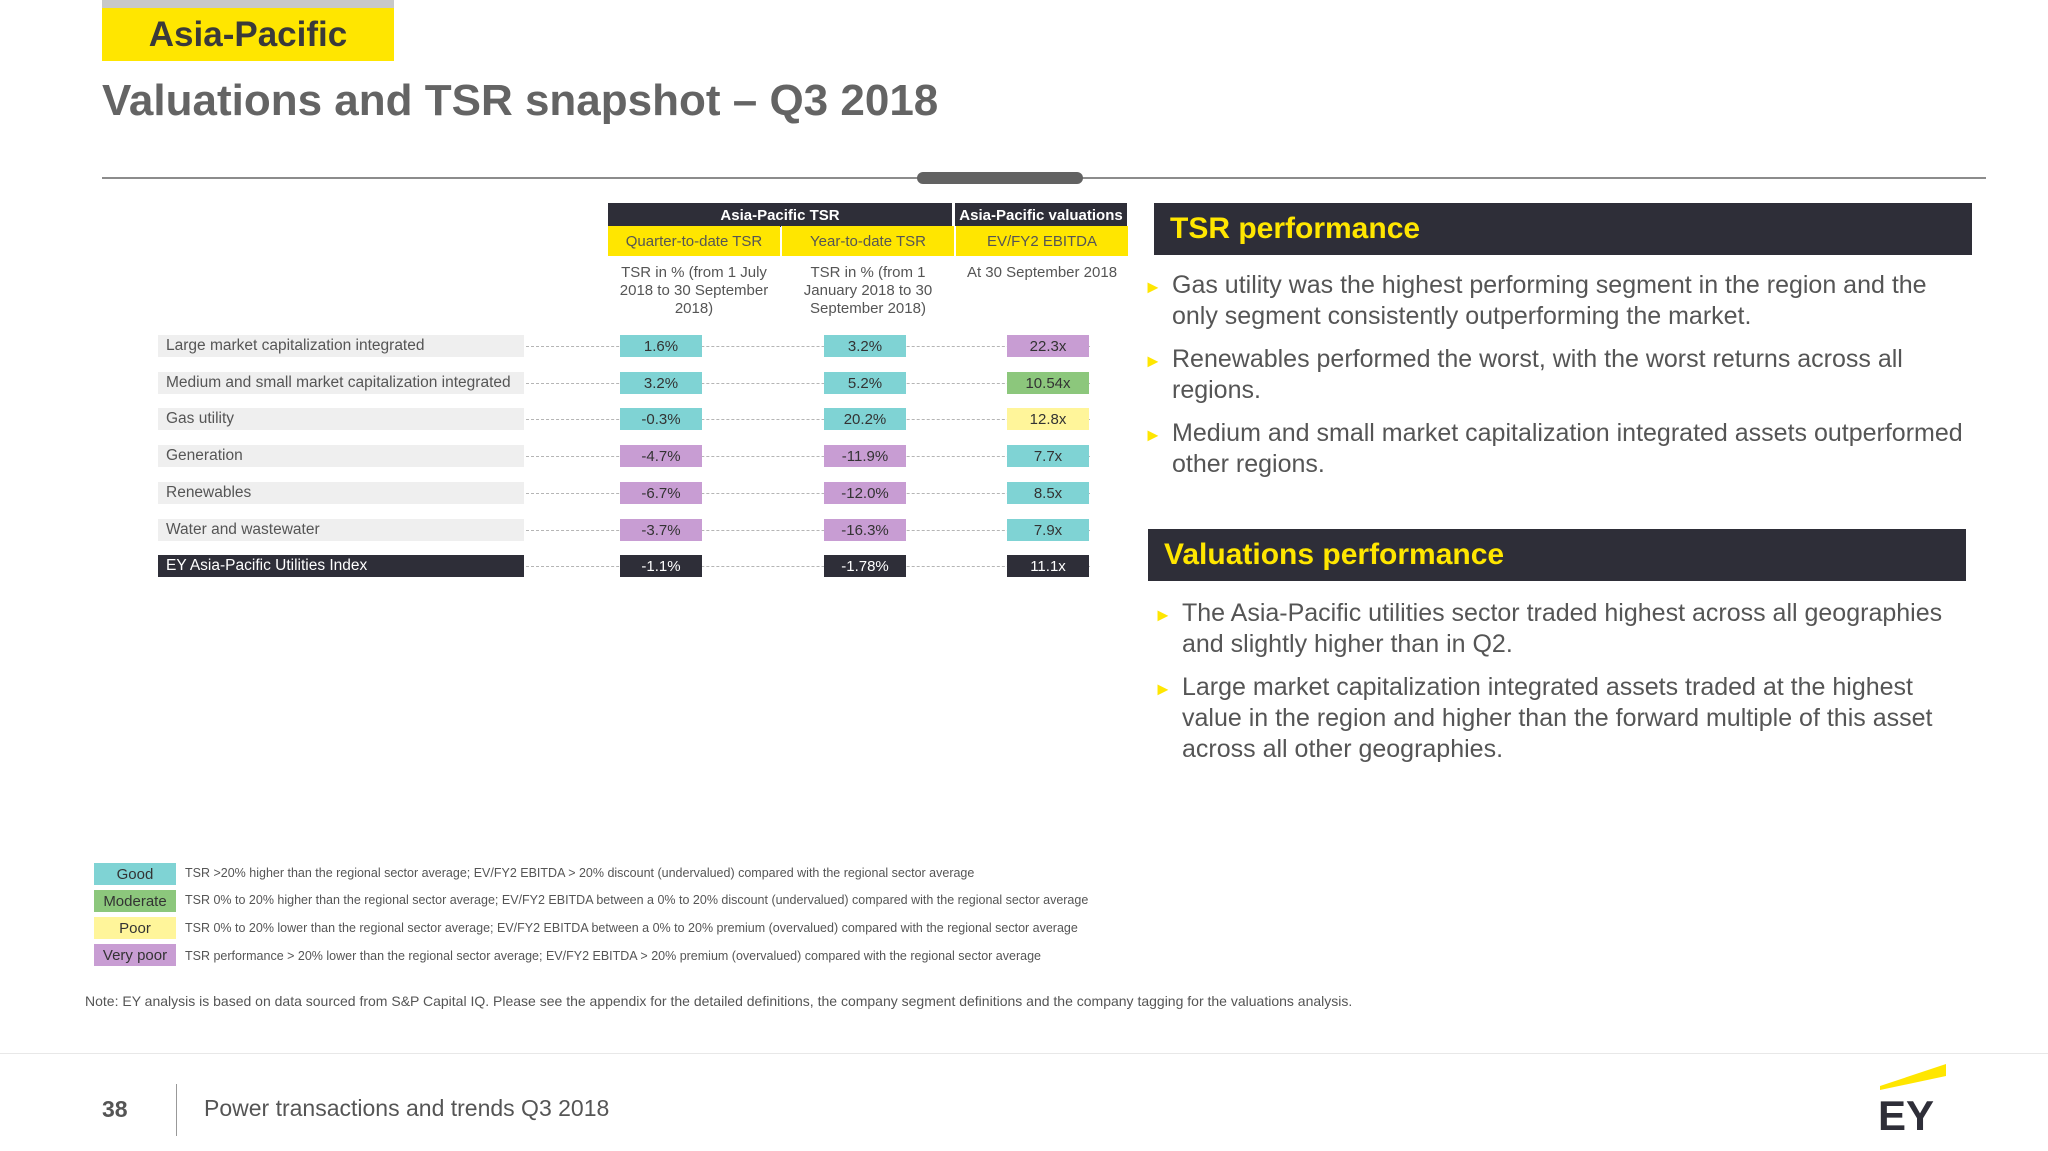 The height and width of the screenshot is (1151, 2048). I want to click on legend-swatch-good: Good, so click(135, 874).